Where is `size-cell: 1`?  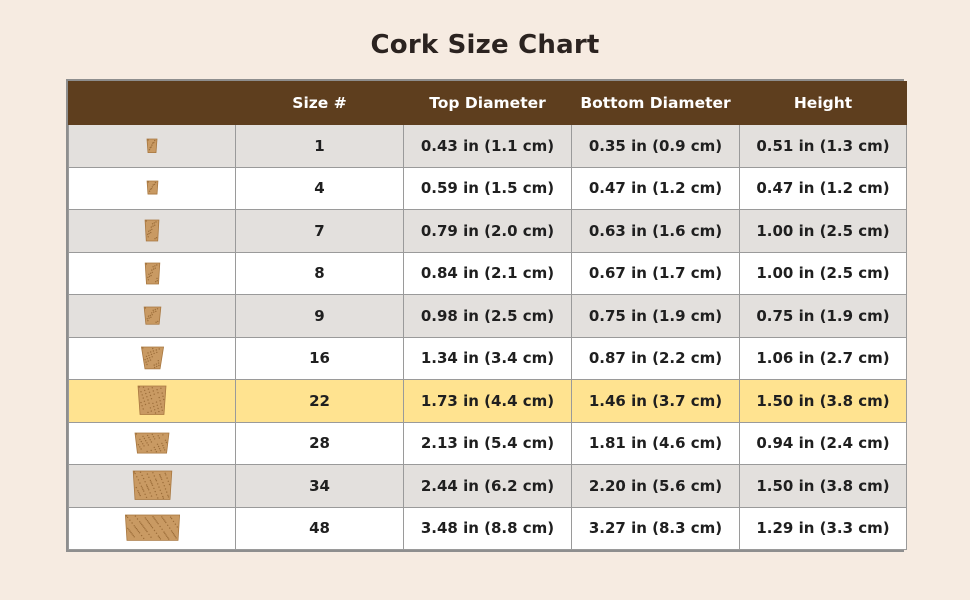
size-cell: 1 is located at coordinates (319, 146).